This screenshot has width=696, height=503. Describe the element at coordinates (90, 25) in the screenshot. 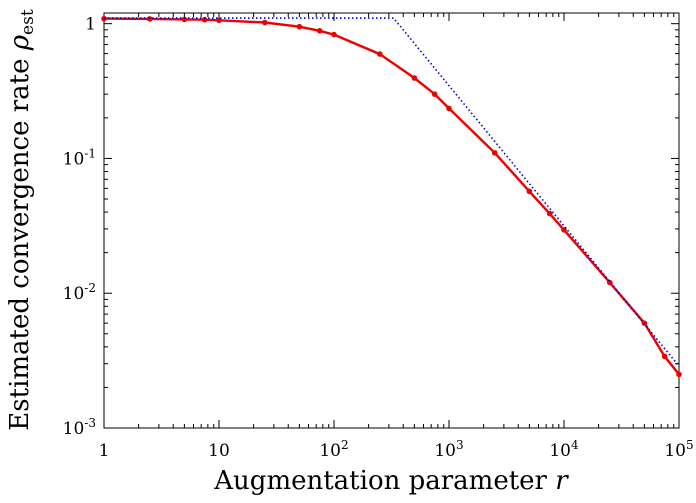

I see `y-tick-label: 1` at that location.